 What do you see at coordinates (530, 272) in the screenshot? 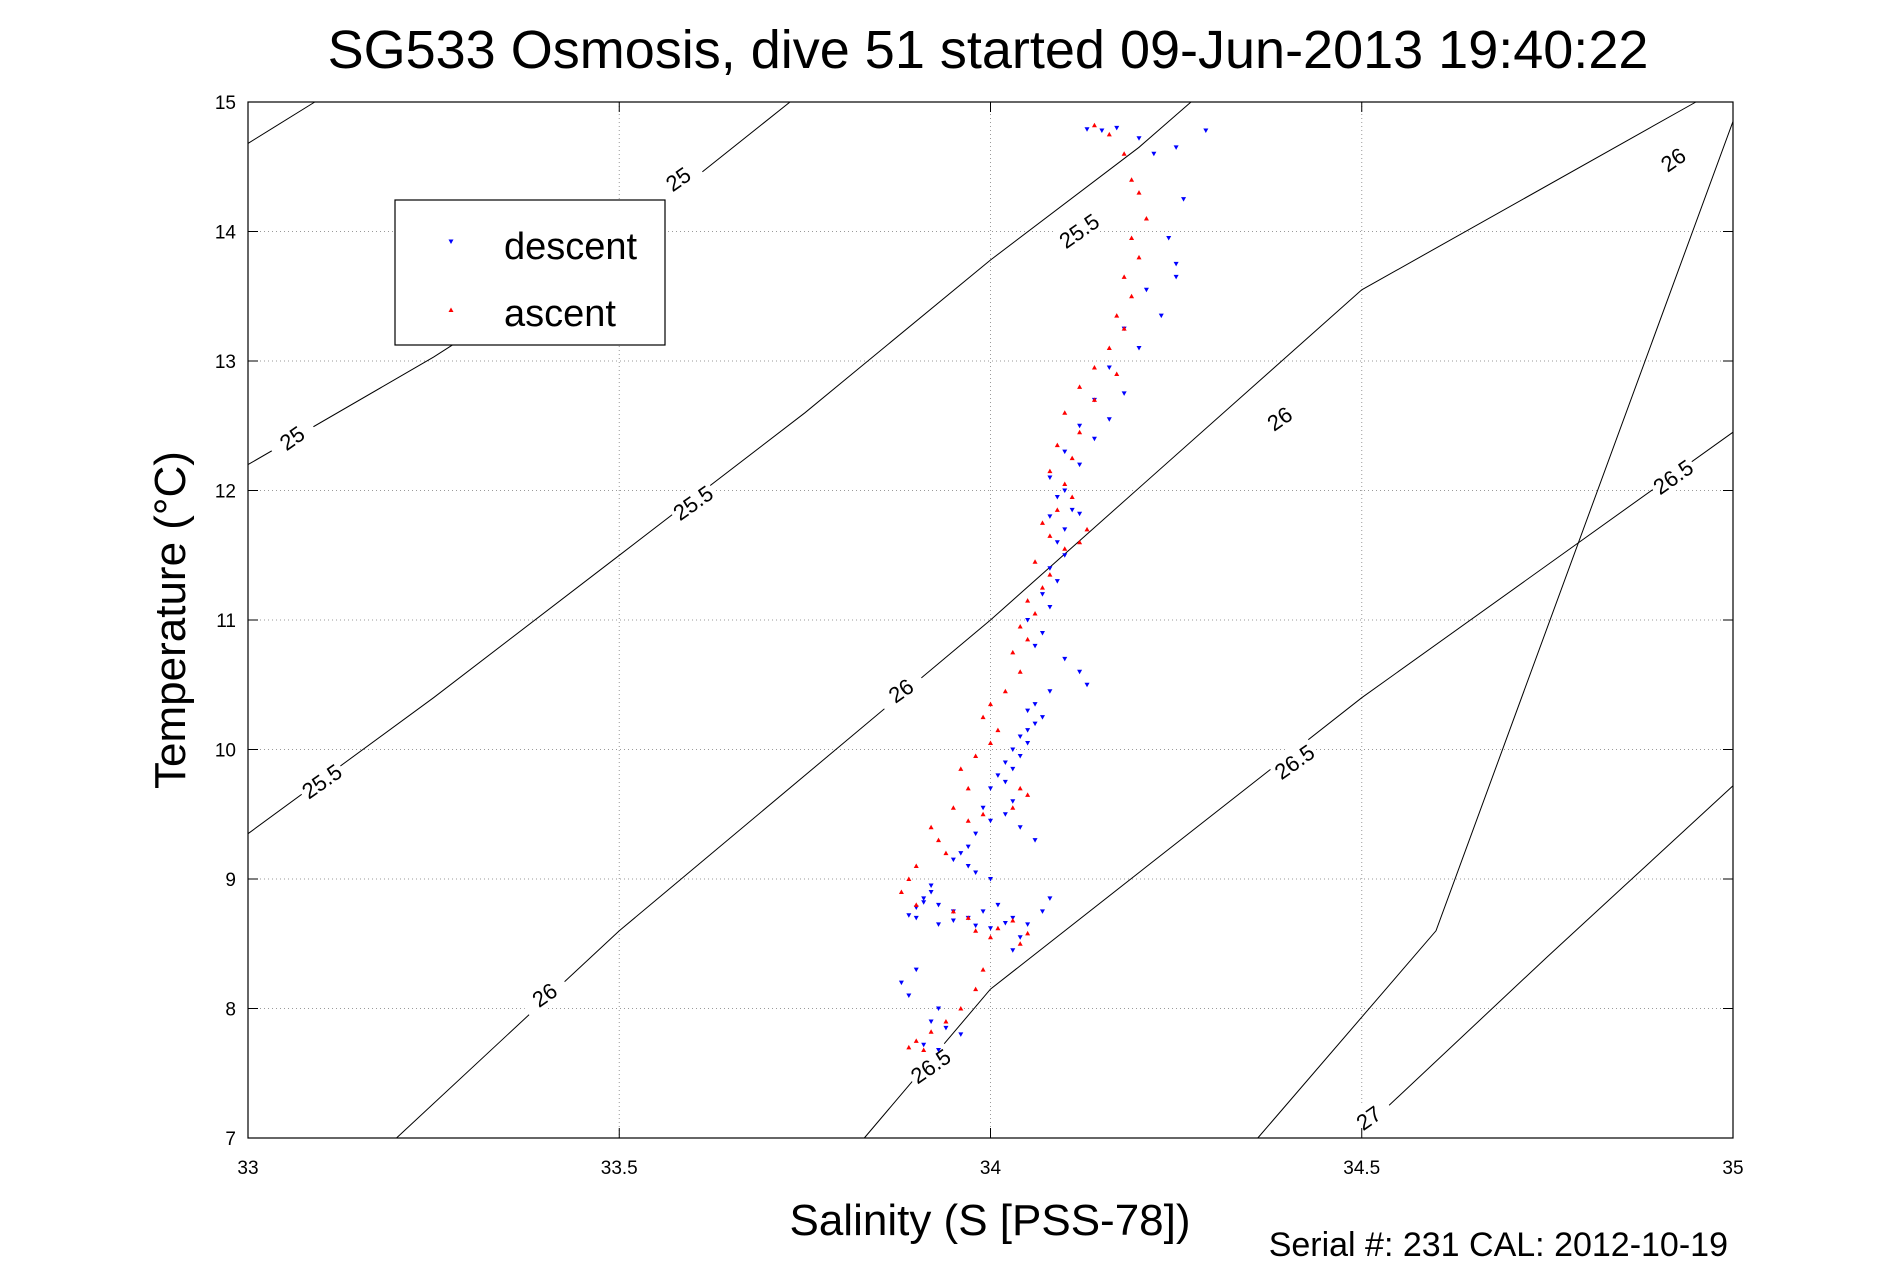
I see `legend-box` at bounding box center [530, 272].